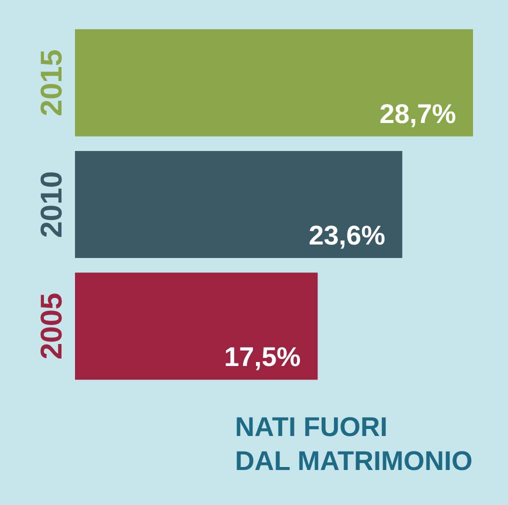 The width and height of the screenshot is (508, 505). What do you see at coordinates (262, 357) in the screenshot?
I see `data-label: 17,5%` at bounding box center [262, 357].